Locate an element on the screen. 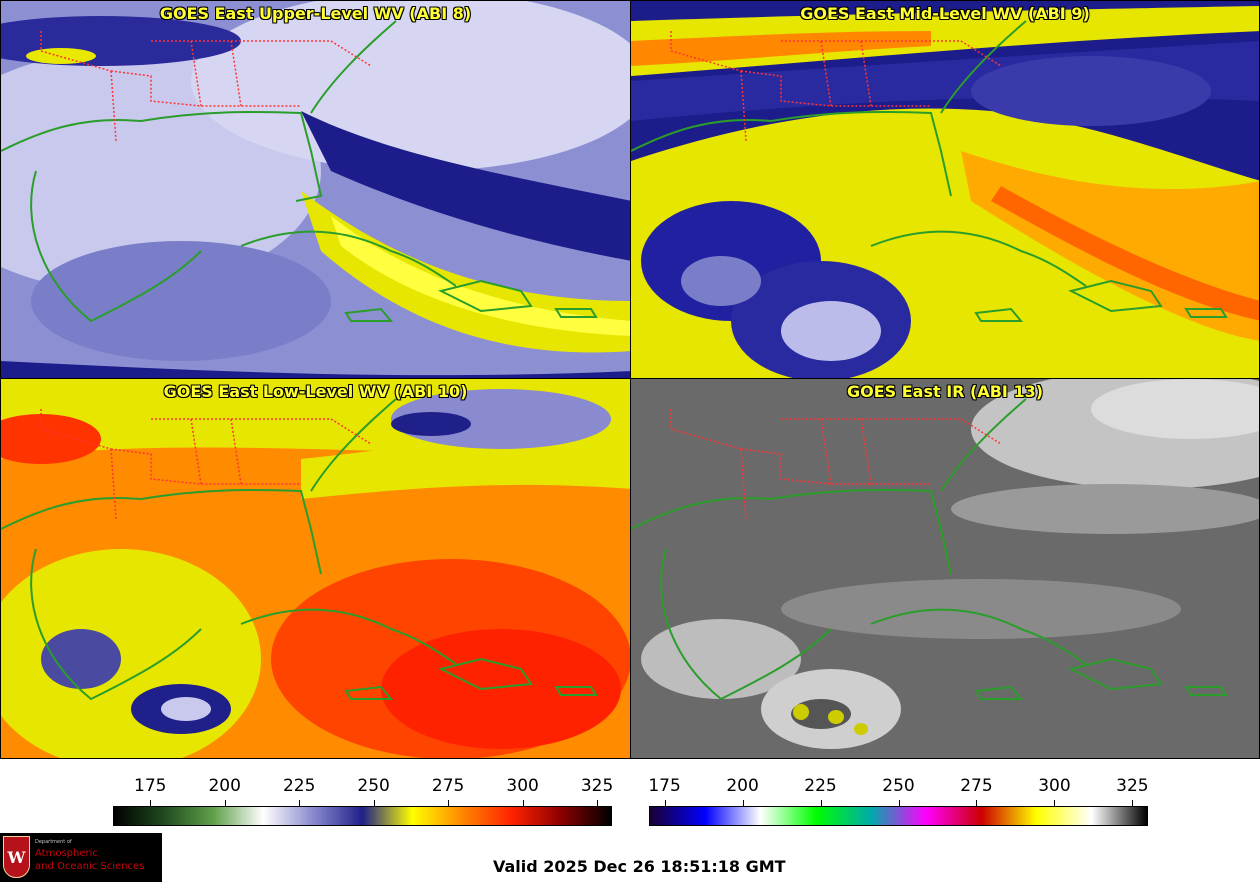  panel-title: GOES East Low-Level WV (ABI 10) is located at coordinates (315, 391).